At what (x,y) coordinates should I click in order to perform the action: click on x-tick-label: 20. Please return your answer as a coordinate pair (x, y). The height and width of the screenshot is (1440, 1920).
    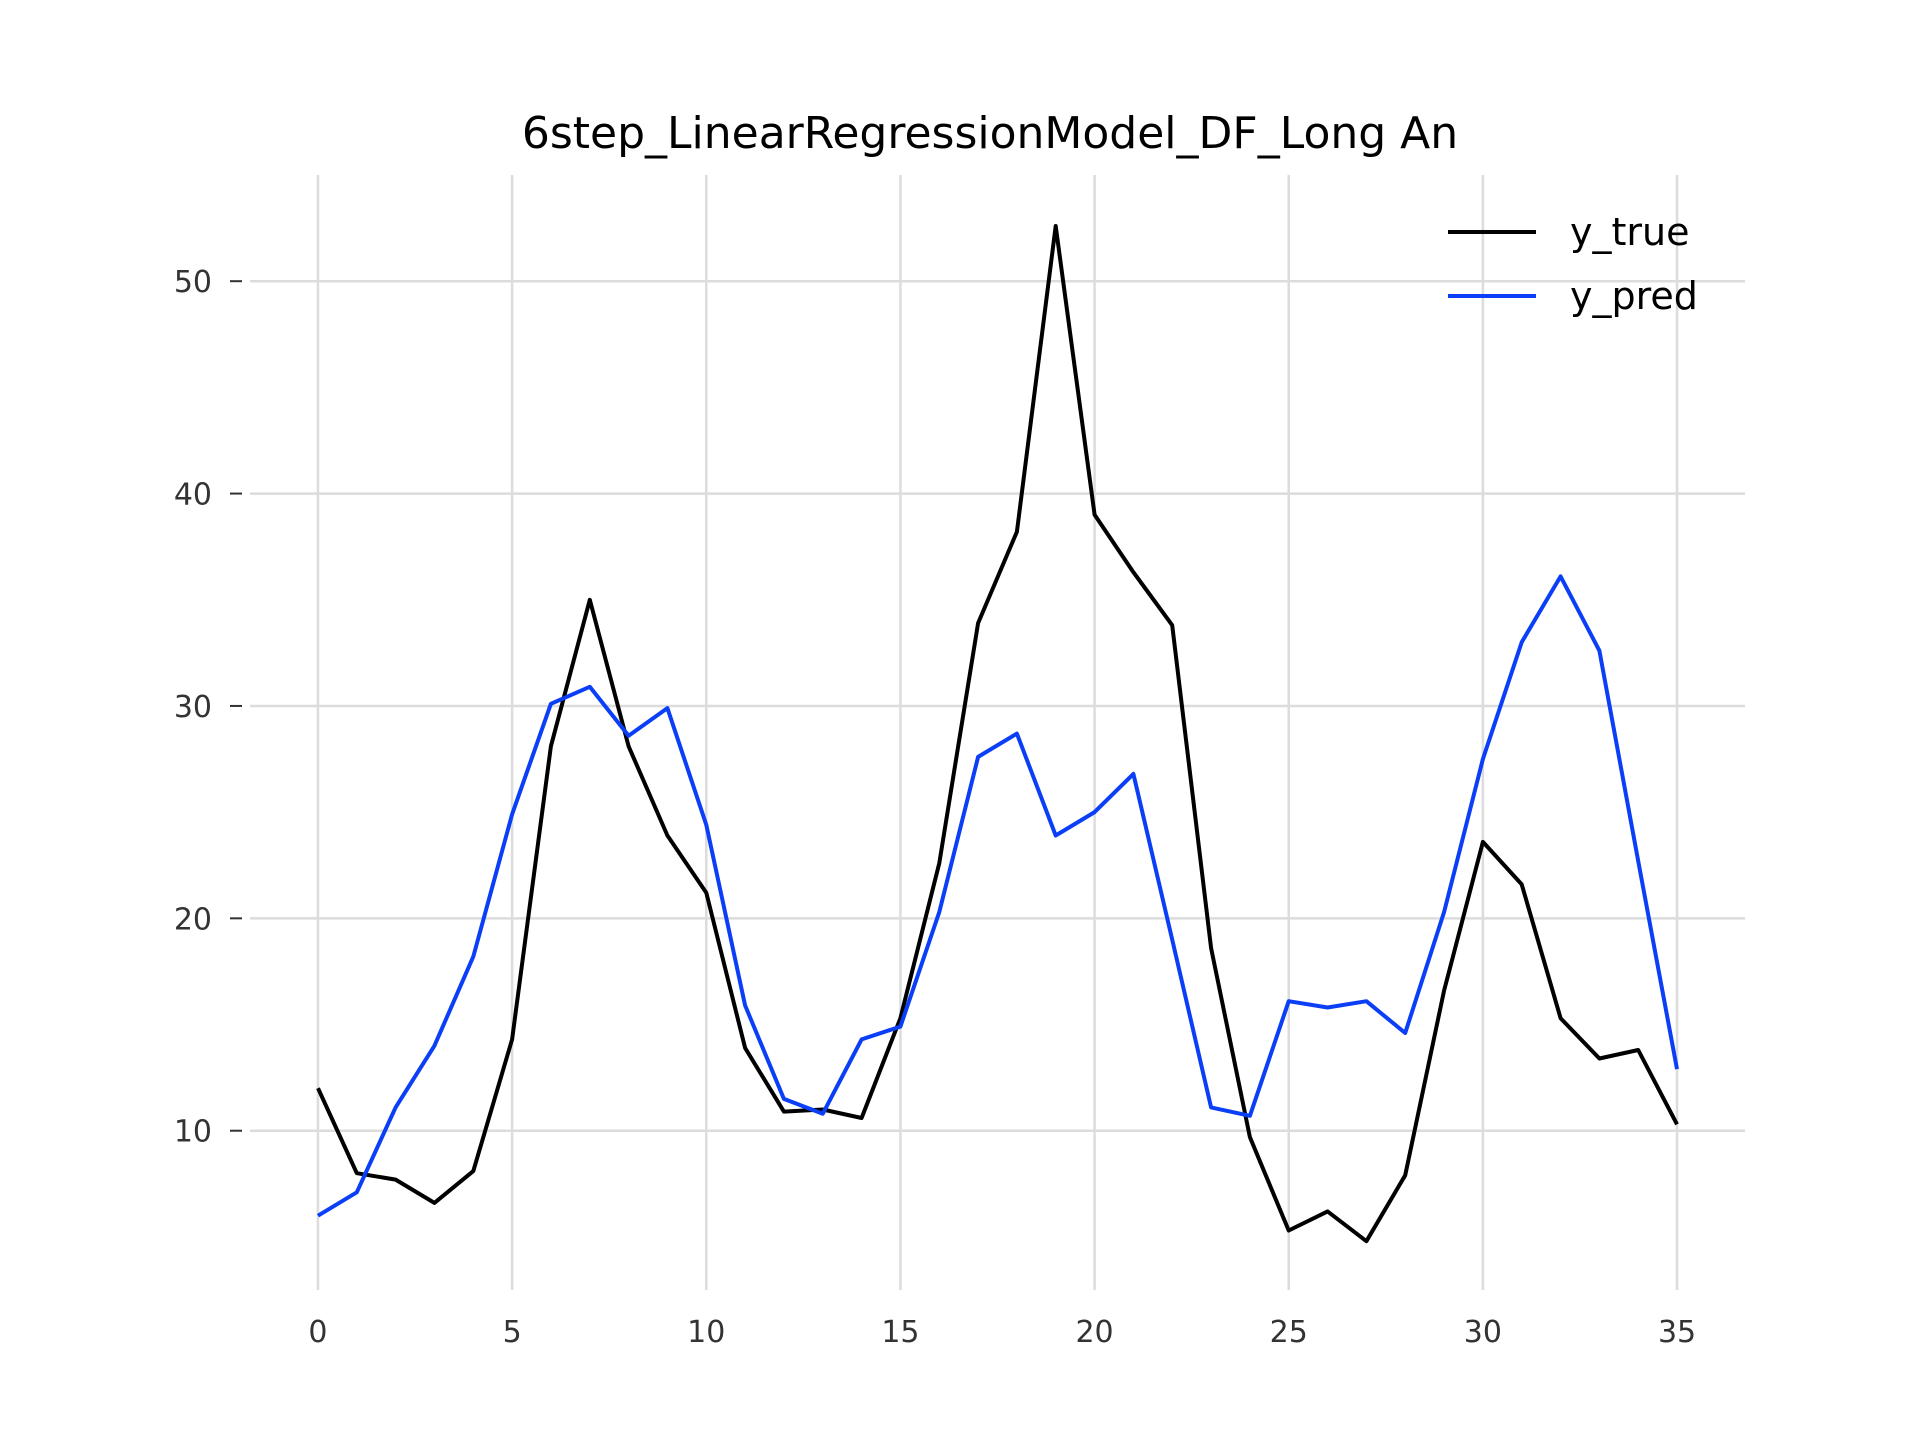
    Looking at the image, I should click on (1094, 1332).